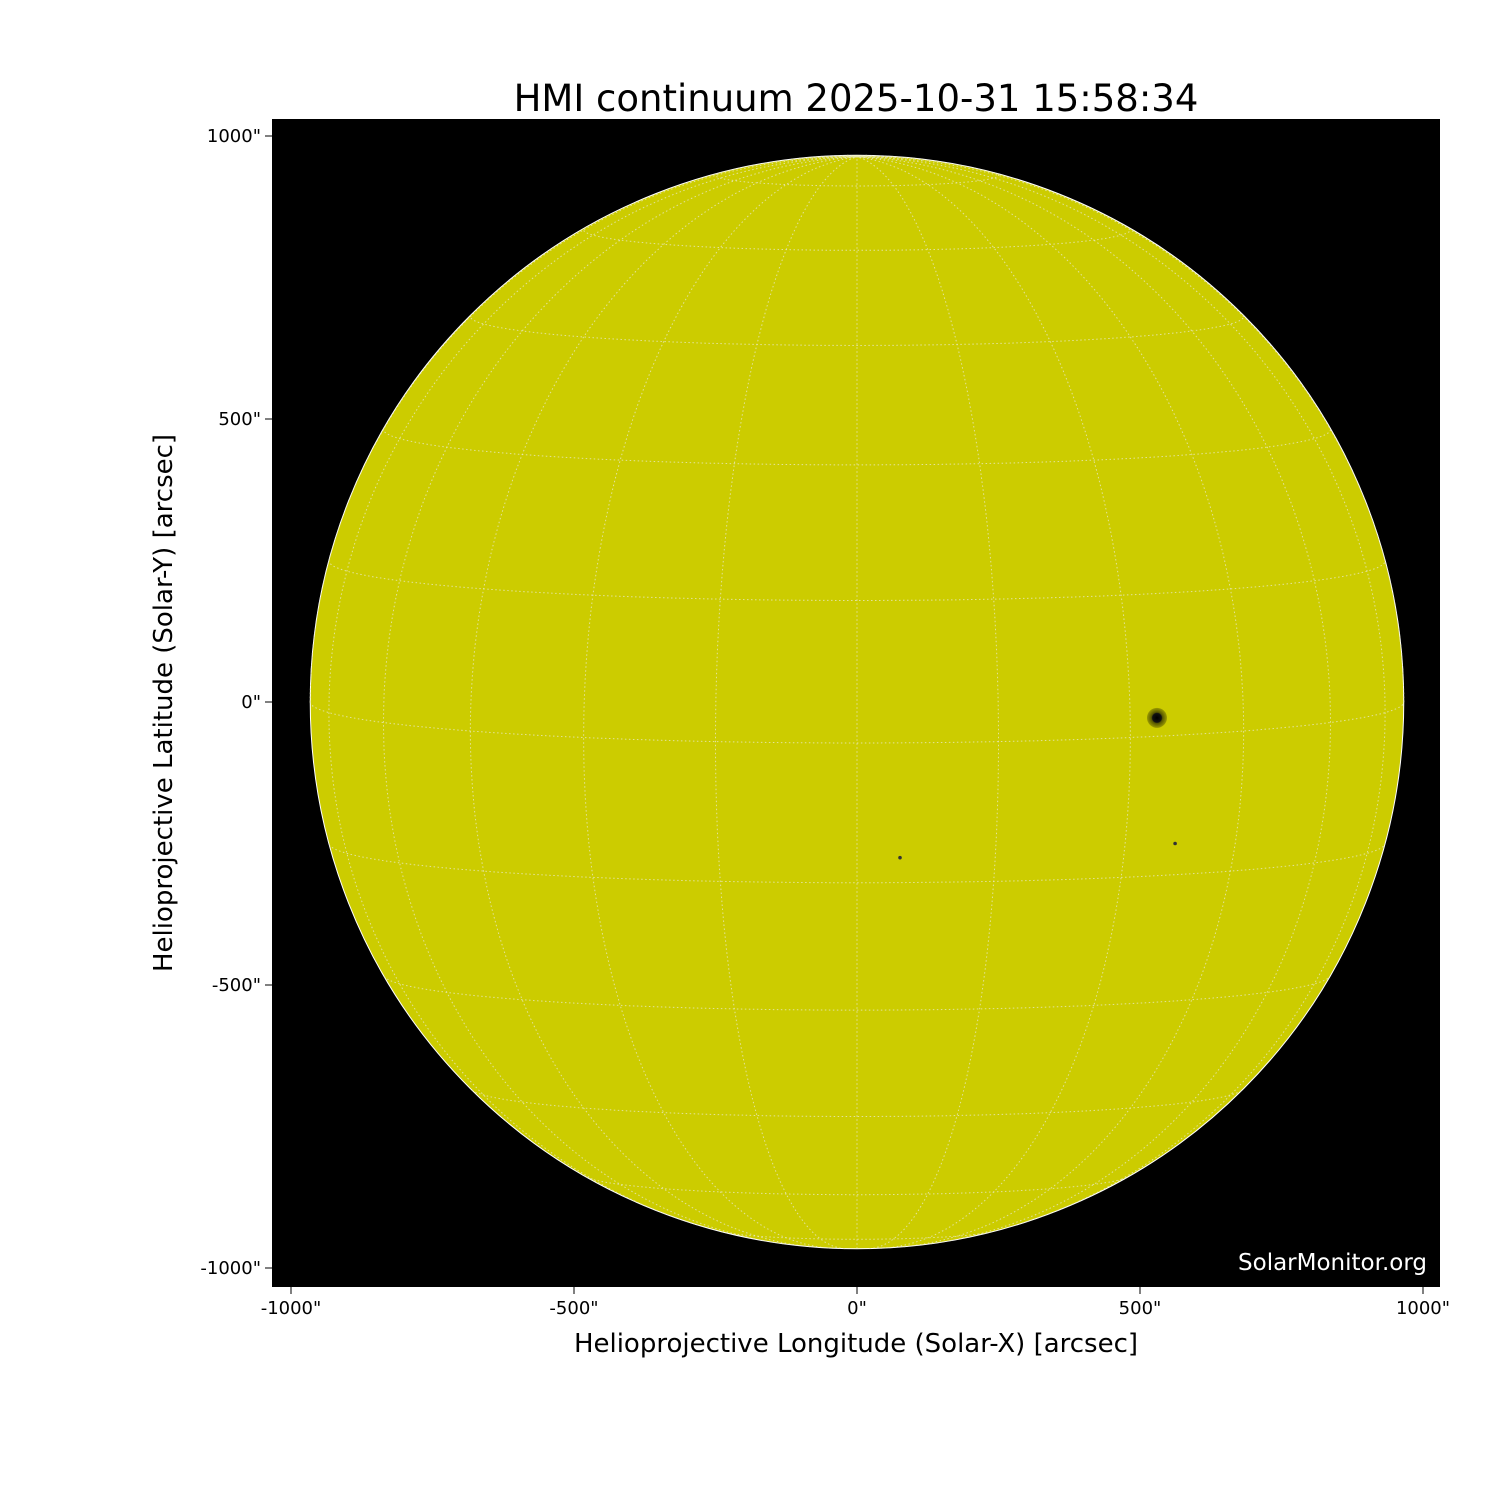  What do you see at coordinates (236, 702) in the screenshot?
I see `y-axis-ticks: 1000" 500" 0" -500" -1000"` at bounding box center [236, 702].